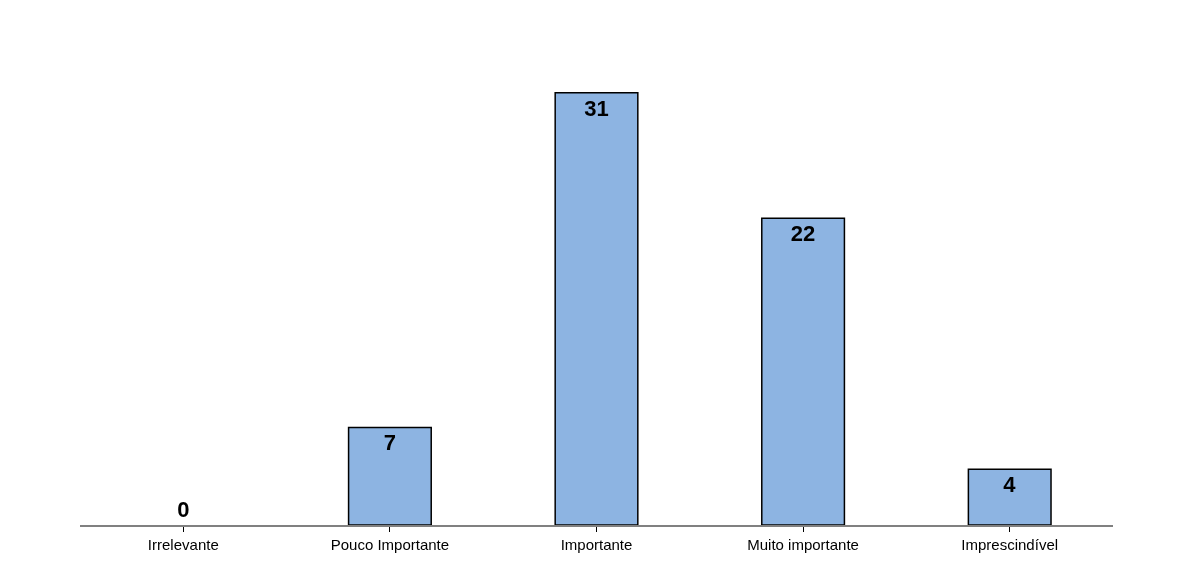 This screenshot has width=1193, height=575. Describe the element at coordinates (1010, 544) in the screenshot. I see `x-tick-label: Imprescindível` at that location.